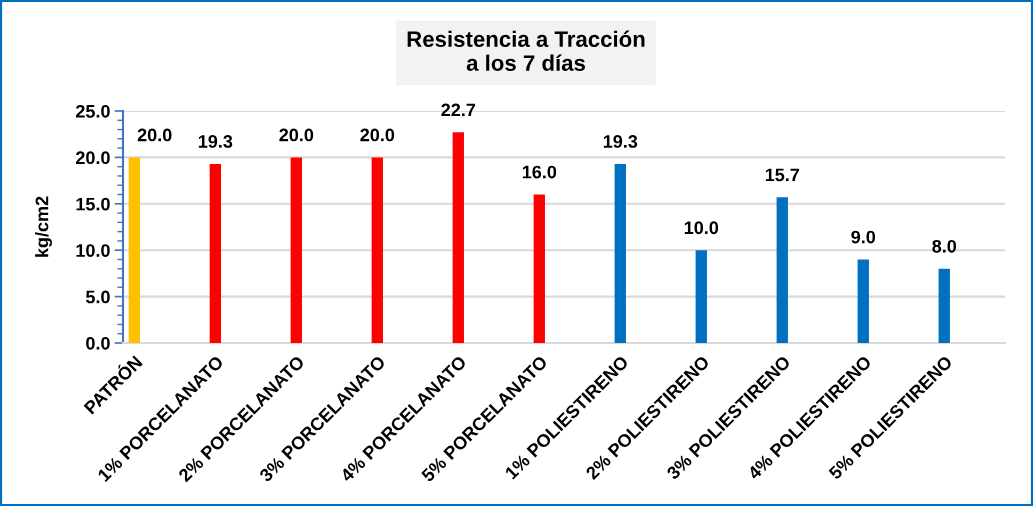 The image size is (1033, 506). Describe the element at coordinates (701, 228) in the screenshot. I see `data-label: 10.0` at that location.